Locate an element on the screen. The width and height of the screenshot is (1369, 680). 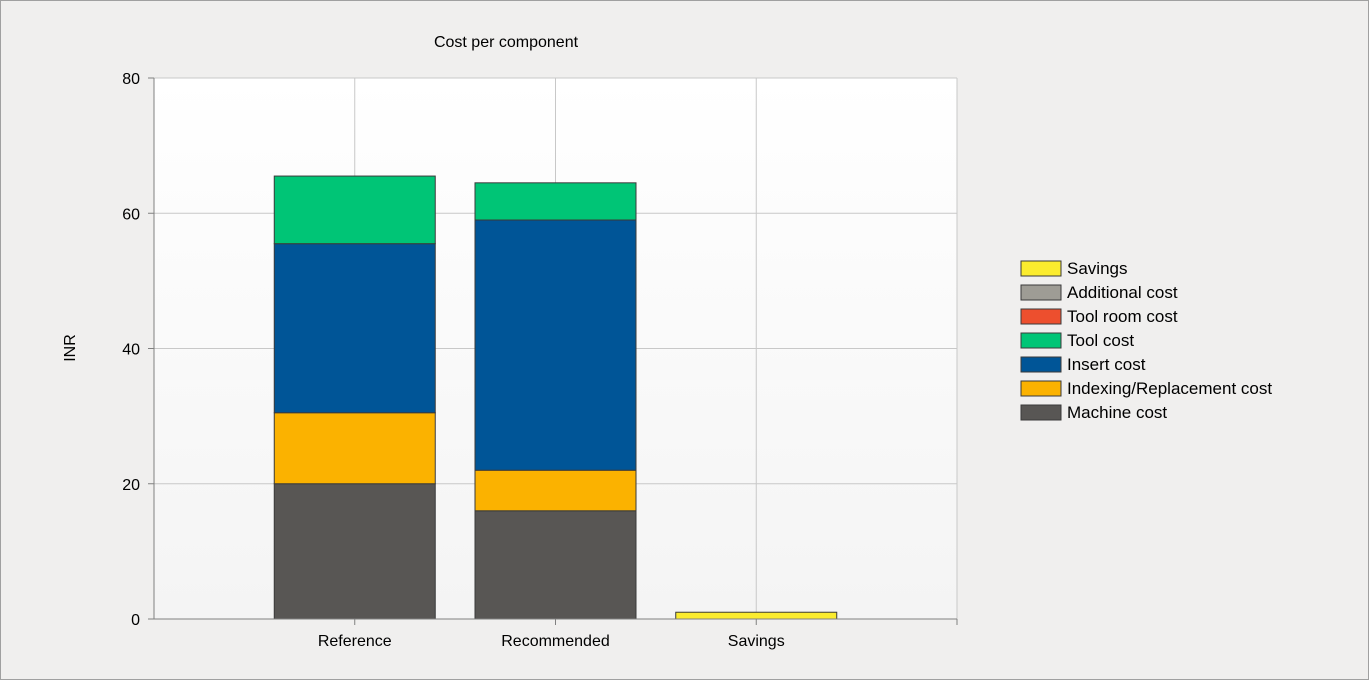
legend-label: Tool cost is located at coordinates (1100, 340).